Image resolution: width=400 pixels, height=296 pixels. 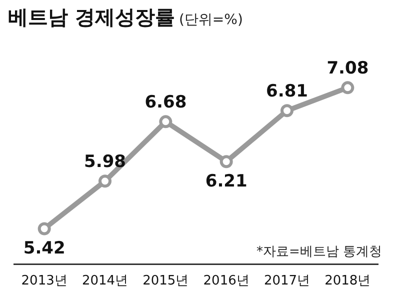 What do you see at coordinates (165, 281) in the screenshot?
I see `x-tick-label: 2015년` at bounding box center [165, 281].